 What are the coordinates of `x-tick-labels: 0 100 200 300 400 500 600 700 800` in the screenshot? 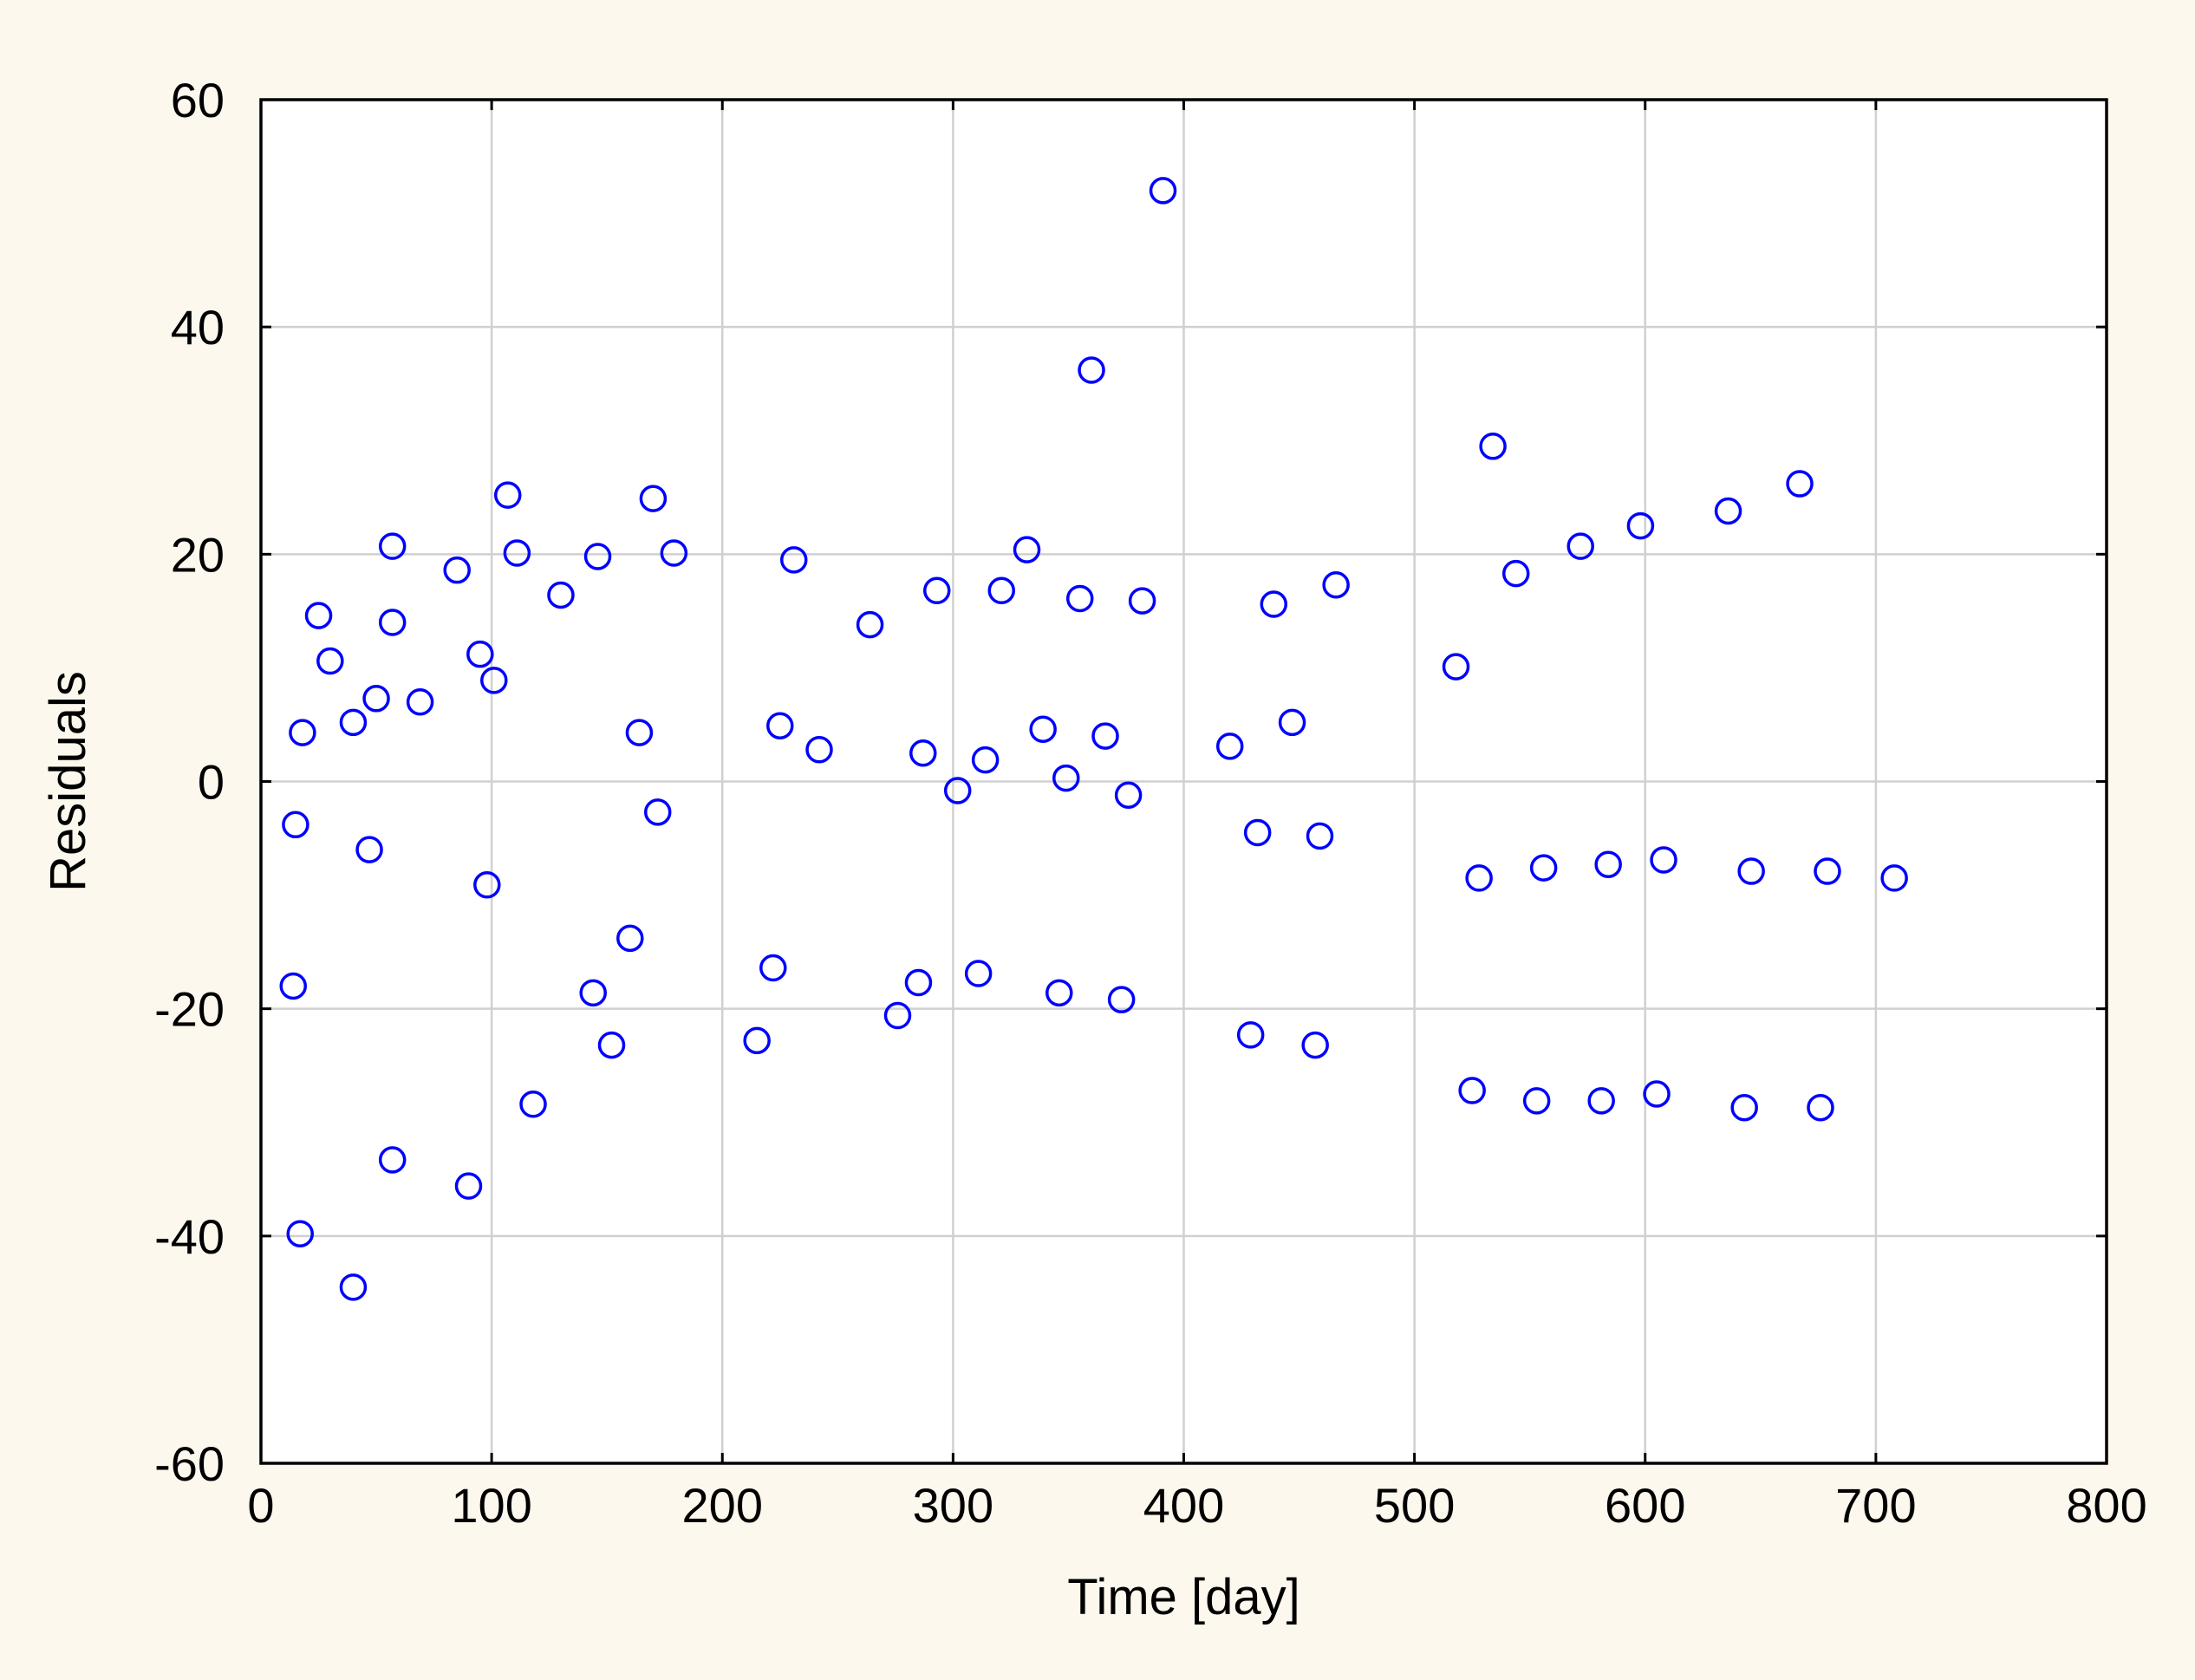 It's located at (1196, 1505).